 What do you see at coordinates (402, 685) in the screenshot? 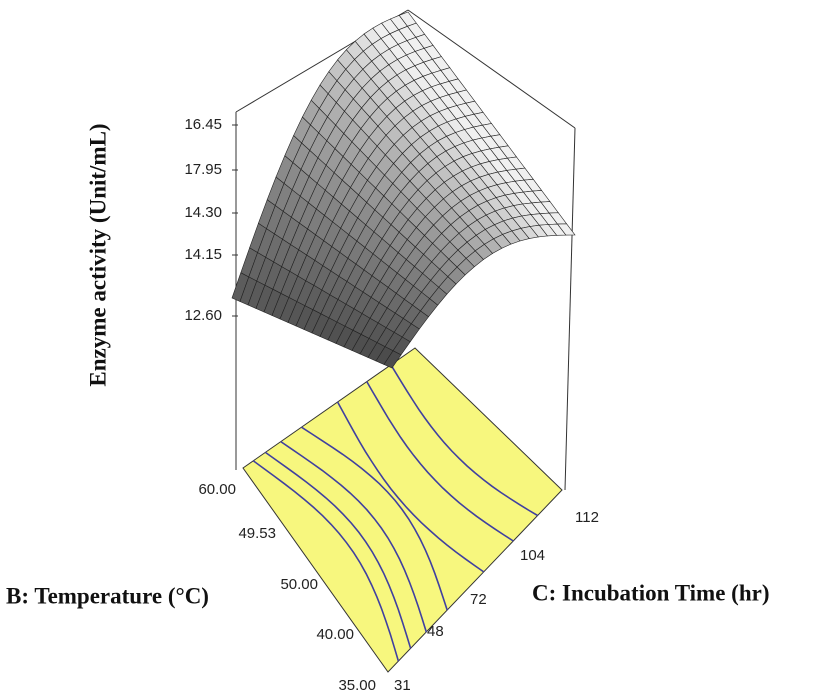
I see `y-tick-label: 31` at bounding box center [402, 685].